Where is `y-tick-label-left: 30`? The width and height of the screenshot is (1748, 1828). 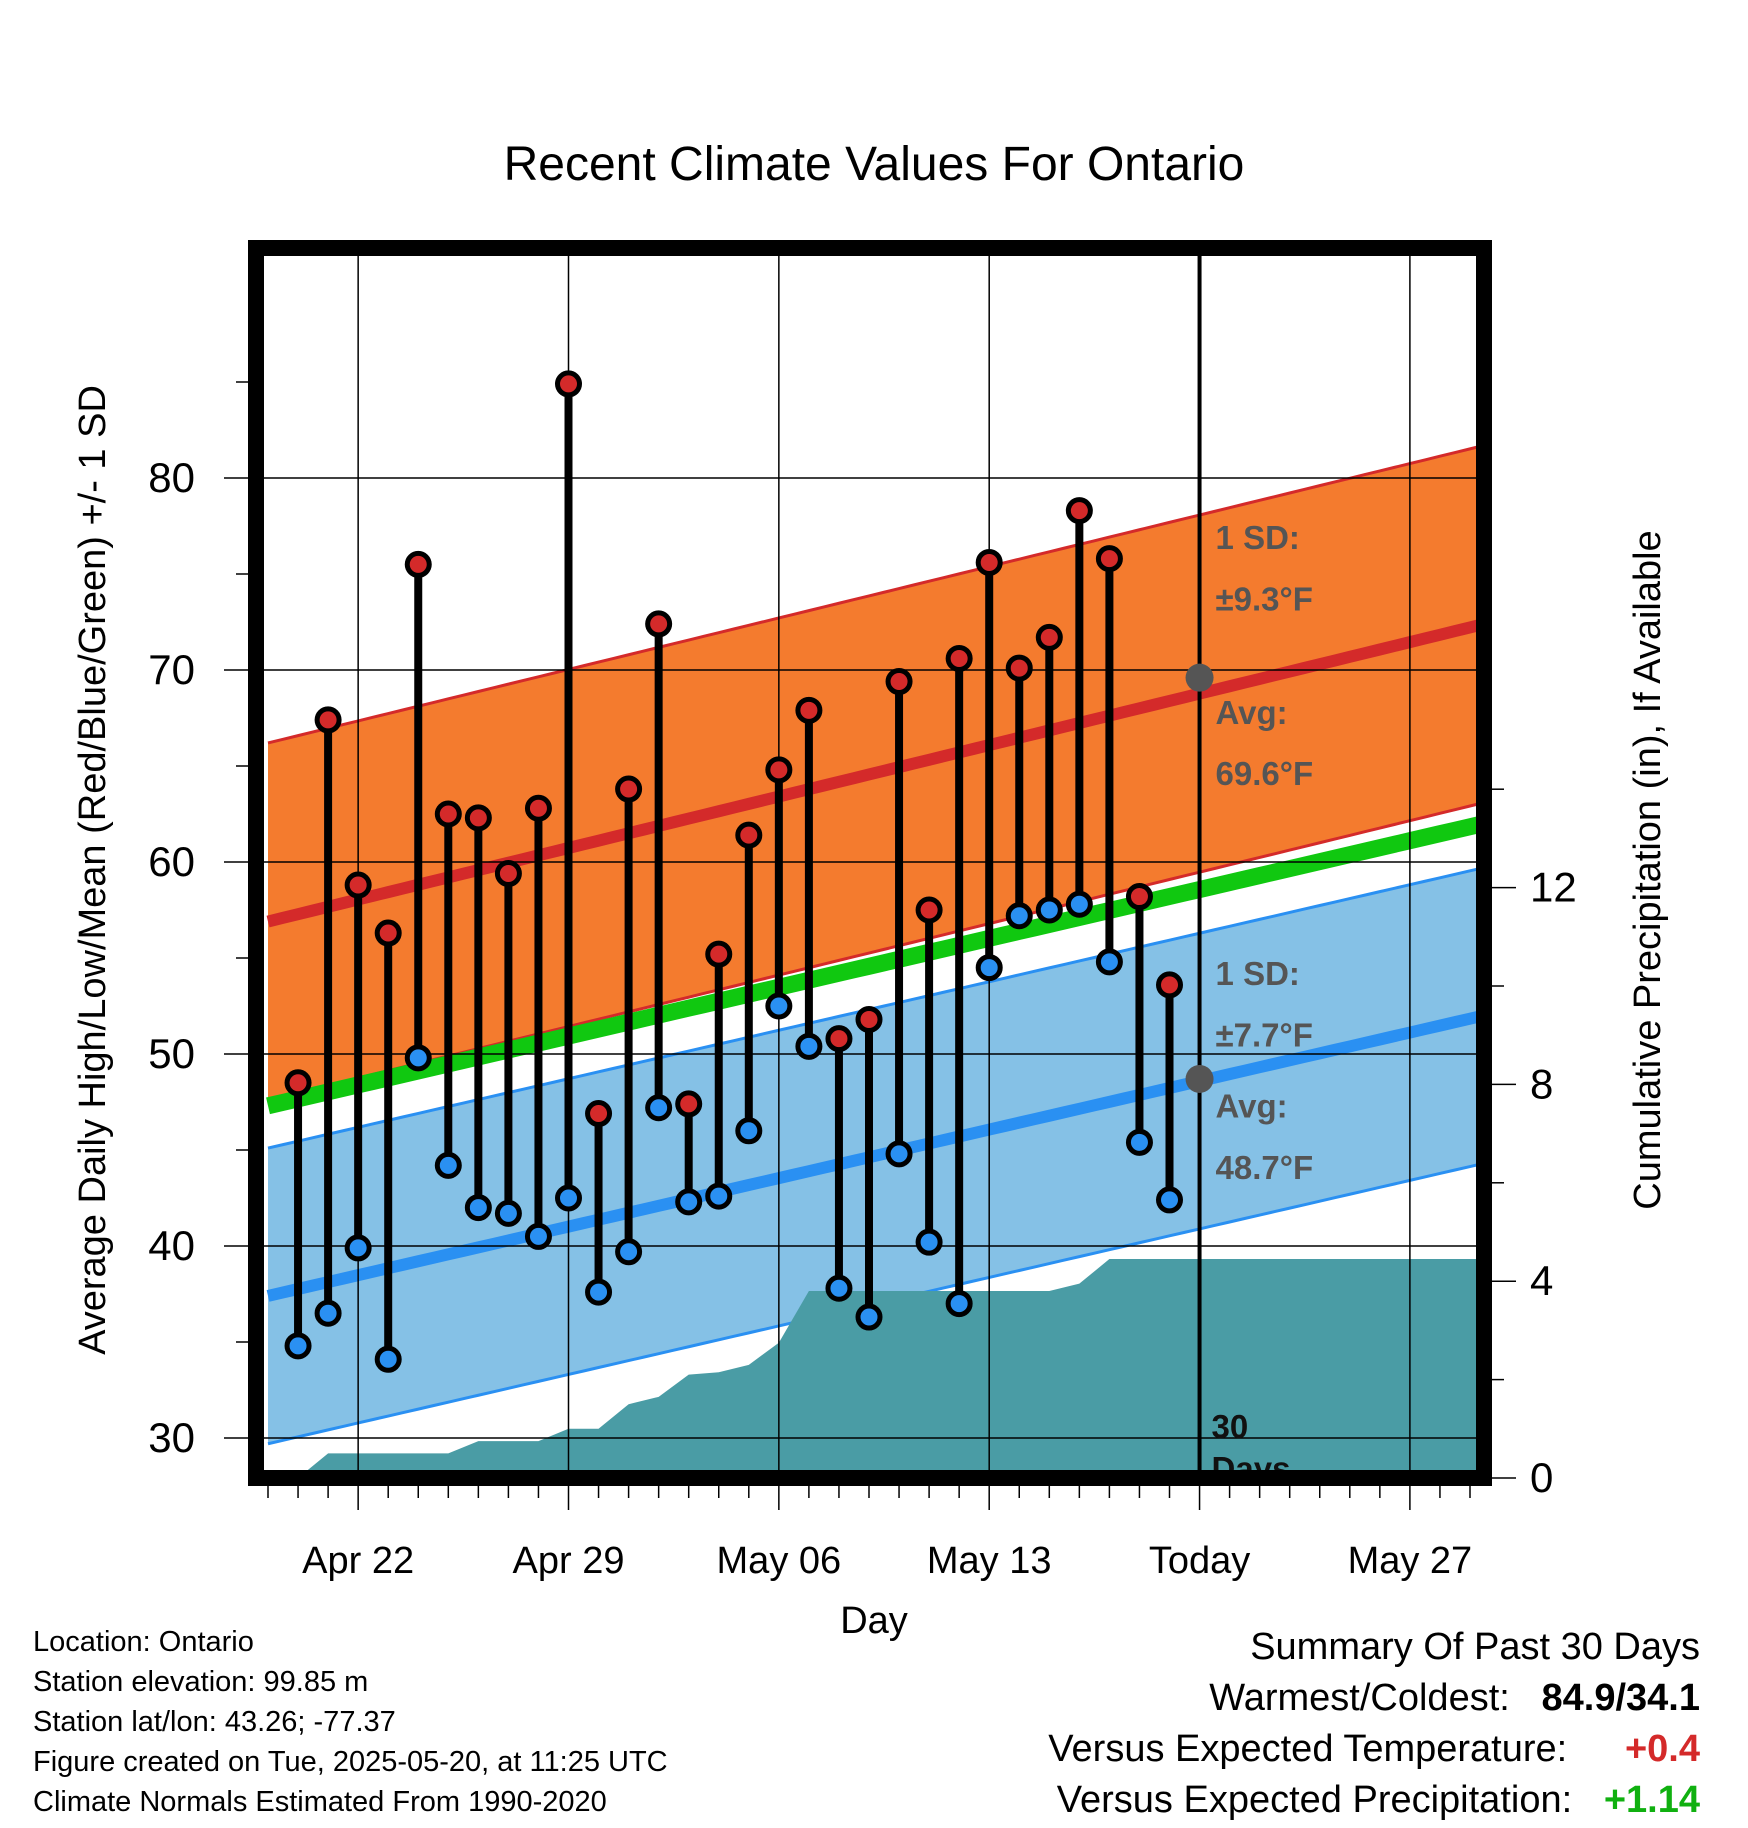 y-tick-label-left: 30 is located at coordinates (171, 1437).